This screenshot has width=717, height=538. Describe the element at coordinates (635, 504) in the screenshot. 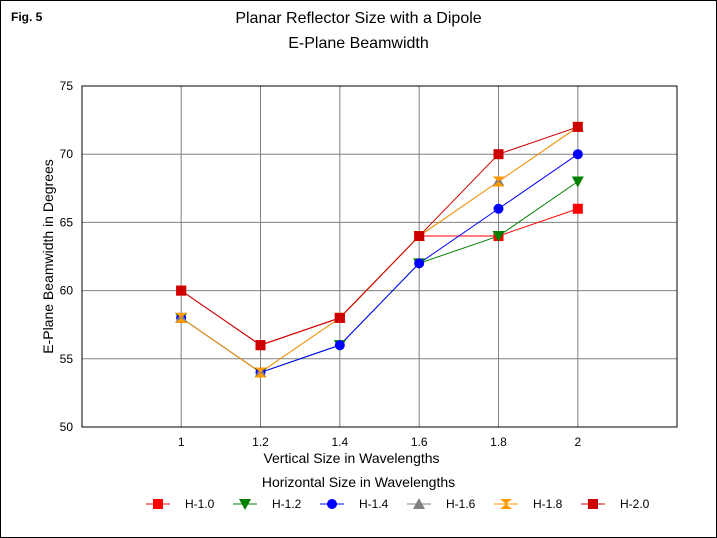

I see `legend-label: H-2.0` at that location.